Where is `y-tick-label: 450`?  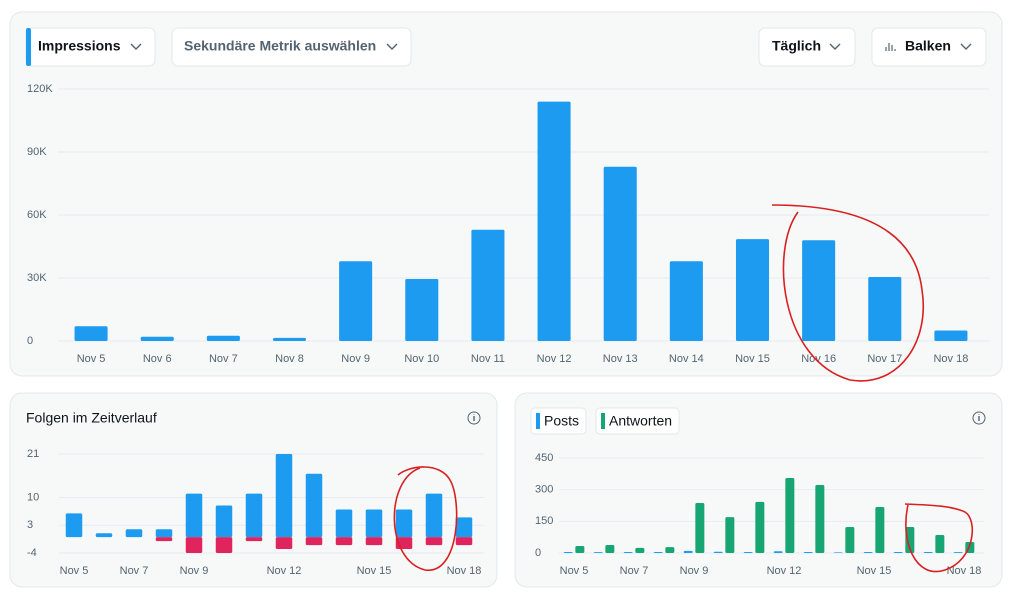 y-tick-label: 450 is located at coordinates (544, 458).